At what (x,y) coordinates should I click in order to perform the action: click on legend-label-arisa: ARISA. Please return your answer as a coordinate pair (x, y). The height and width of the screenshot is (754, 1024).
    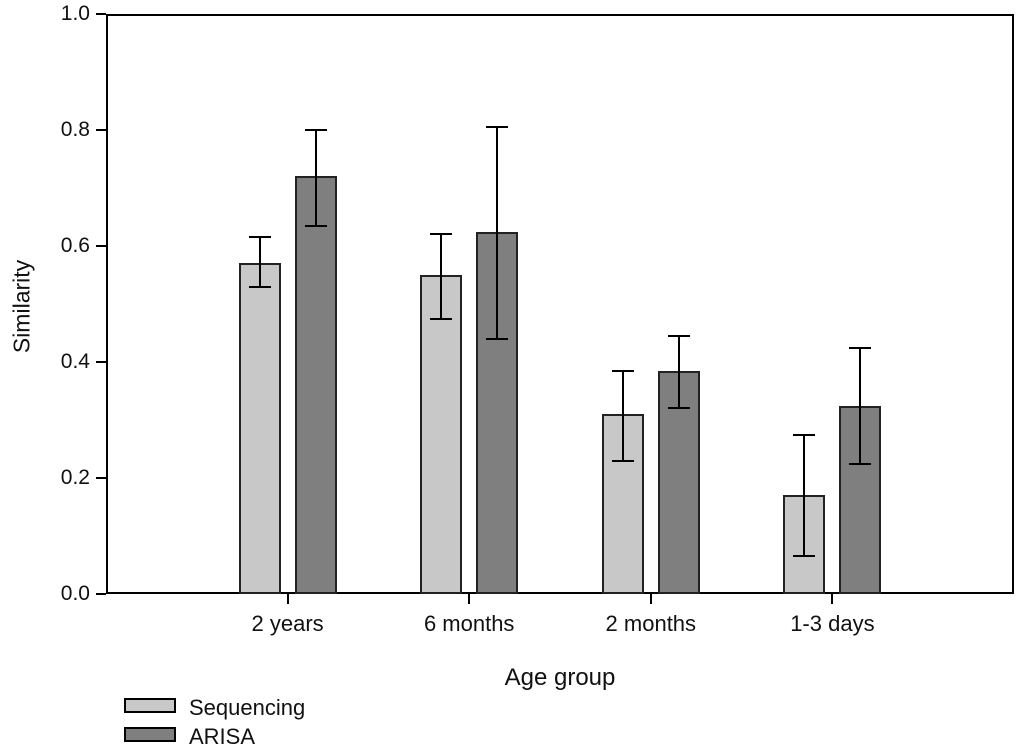
    Looking at the image, I should click on (222, 736).